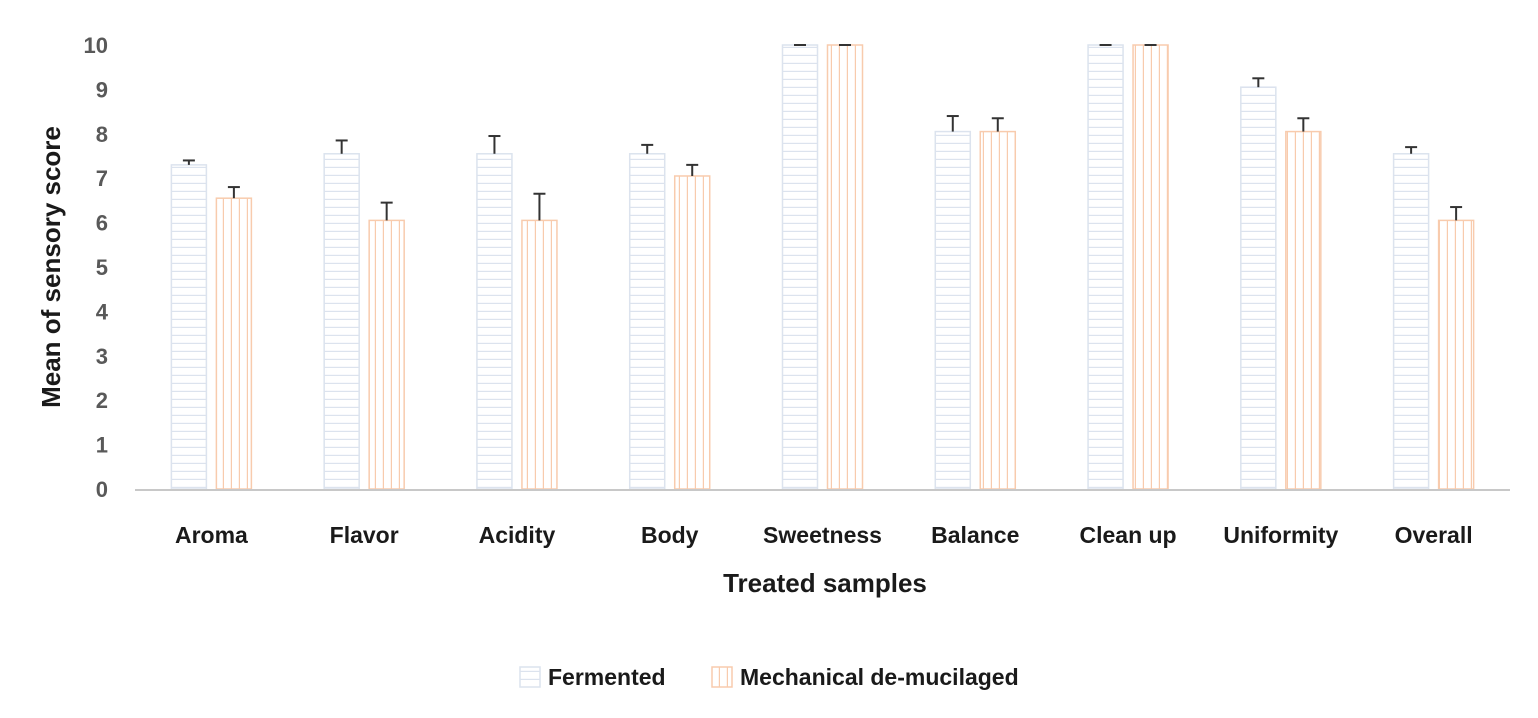 Image resolution: width=1538 pixels, height=718 pixels. I want to click on y-axis-ticks: 0 1 2 3 4 5 6 7 8 9 10, so click(96, 267).